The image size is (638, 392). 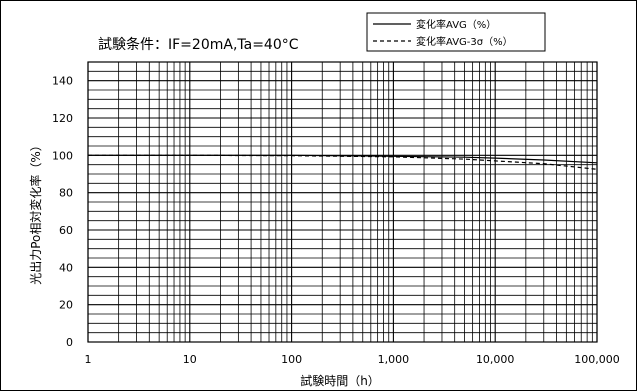 What do you see at coordinates (88, 359) in the screenshot?
I see `x-tick-label: 1` at bounding box center [88, 359].